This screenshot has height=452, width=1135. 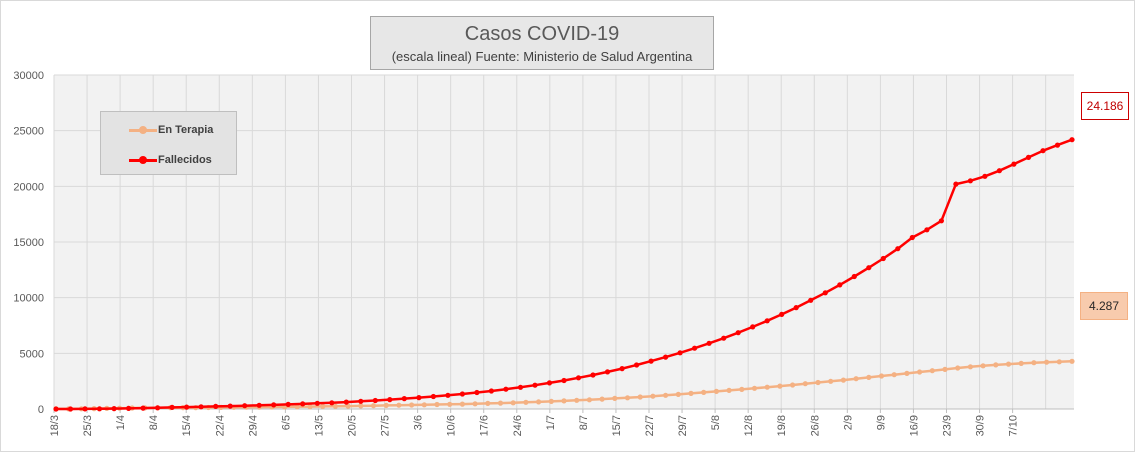 What do you see at coordinates (584, 422) in the screenshot?
I see `x-tick-label: 8/7` at bounding box center [584, 422].